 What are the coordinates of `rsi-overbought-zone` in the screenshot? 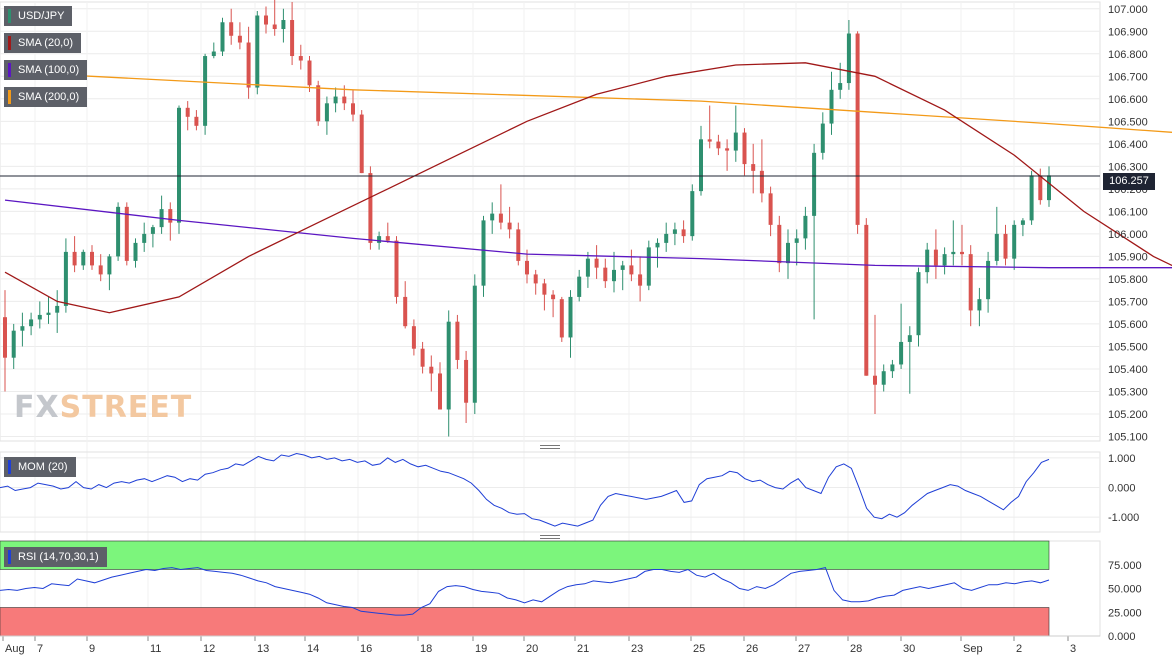 It's located at (525, 555).